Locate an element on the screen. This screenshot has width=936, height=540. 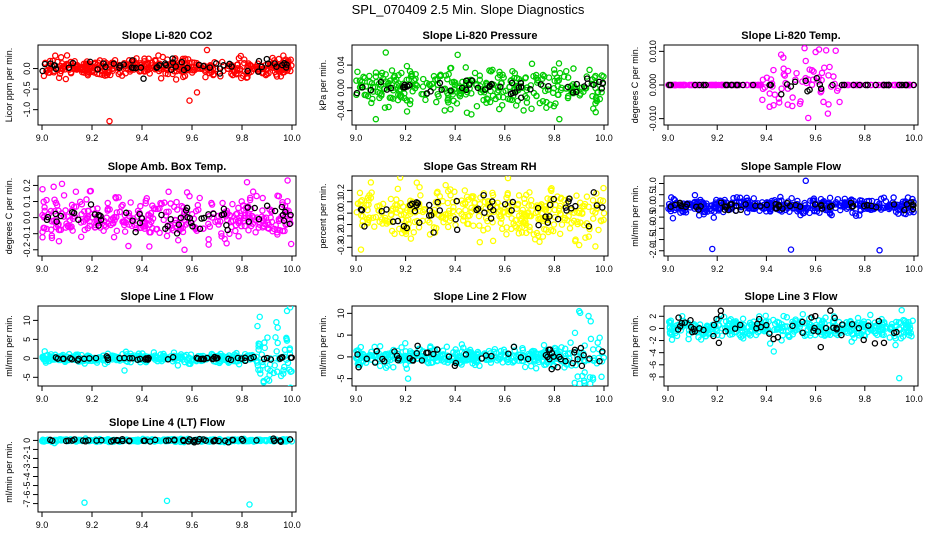
panel-title: Slope Line 2 Flow is located at coordinates (480, 297).